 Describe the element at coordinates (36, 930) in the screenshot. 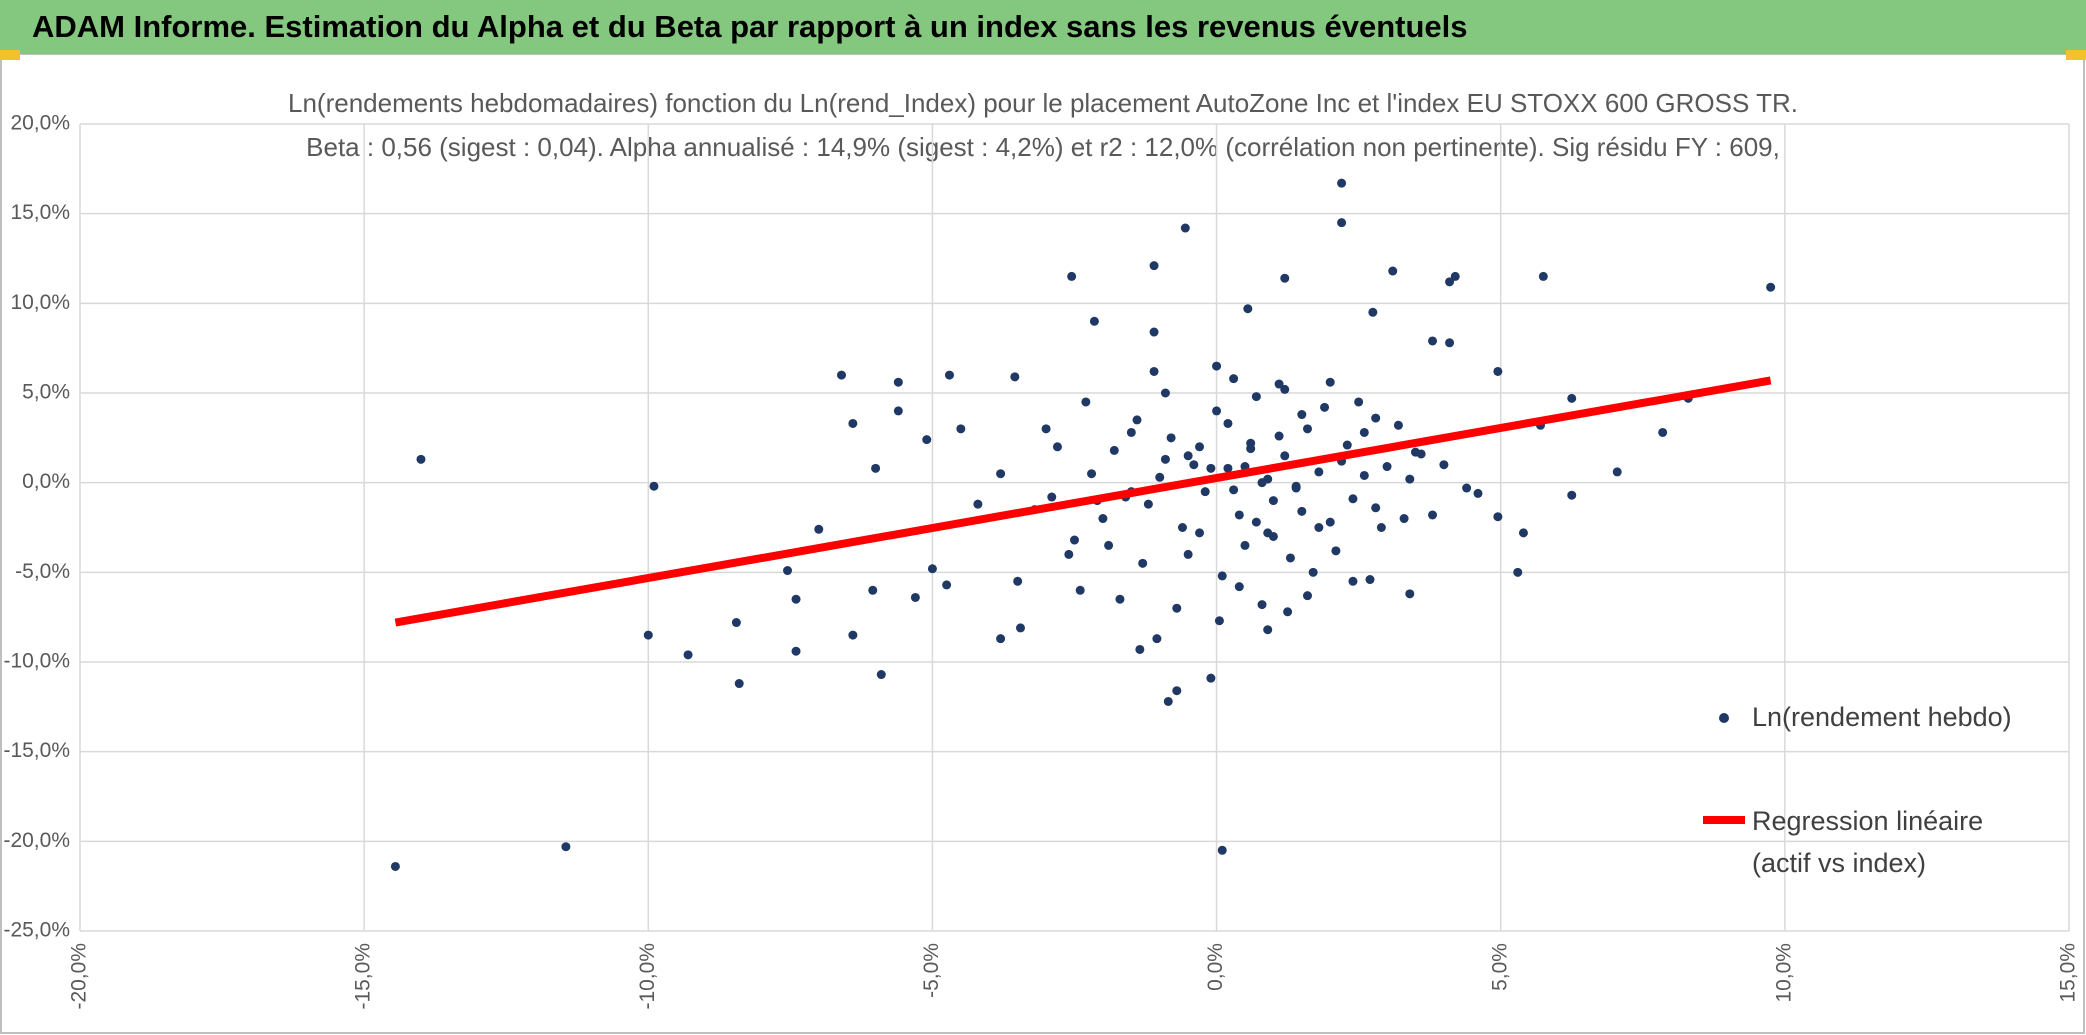

I see `y-tick-label: -25,0%` at that location.